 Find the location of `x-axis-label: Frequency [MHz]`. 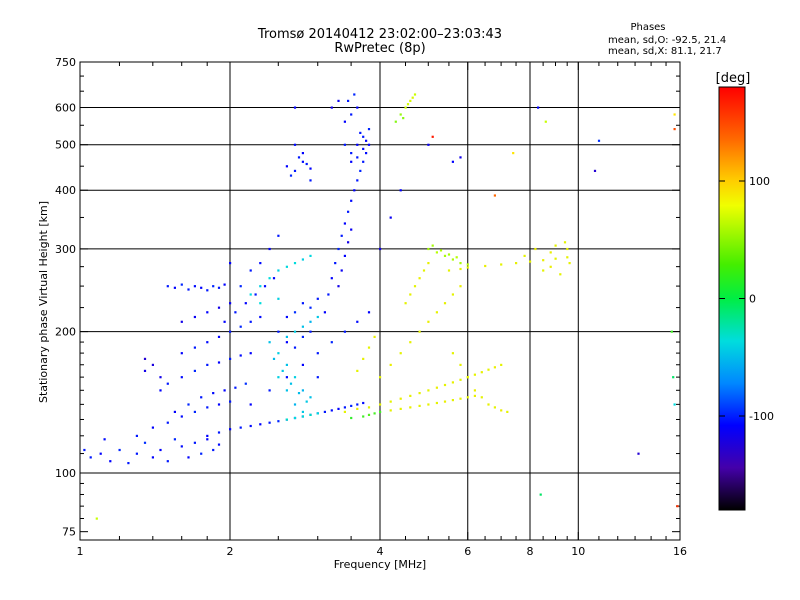

x-axis-label: Frequency [MHz] is located at coordinates (380, 564).